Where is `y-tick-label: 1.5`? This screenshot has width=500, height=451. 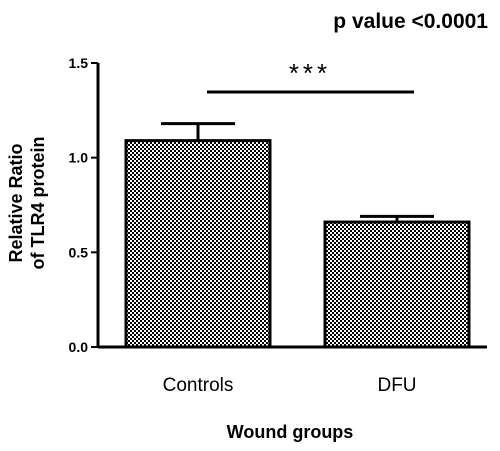 y-tick-label: 1.5 is located at coordinates (79, 63).